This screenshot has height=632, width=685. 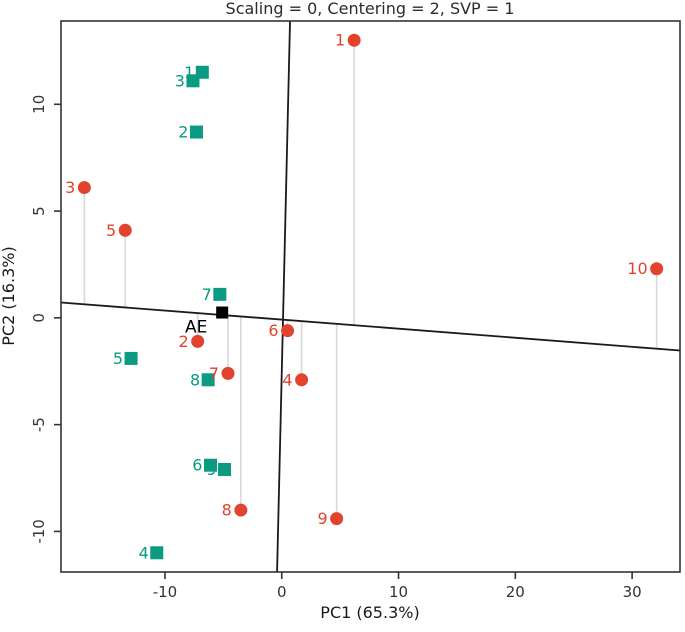 I want to click on y-tick-label-5: 5, so click(x=39, y=211).